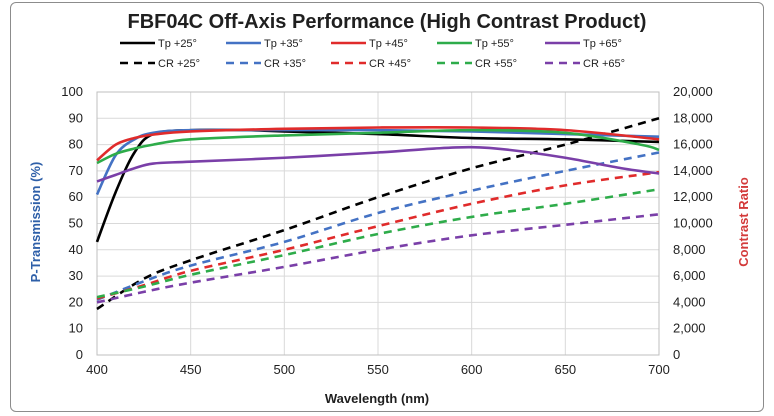 This screenshot has width=774, height=416. What do you see at coordinates (743, 222) in the screenshot?
I see `y-axis-right-label: Contrast Ratio` at bounding box center [743, 222].